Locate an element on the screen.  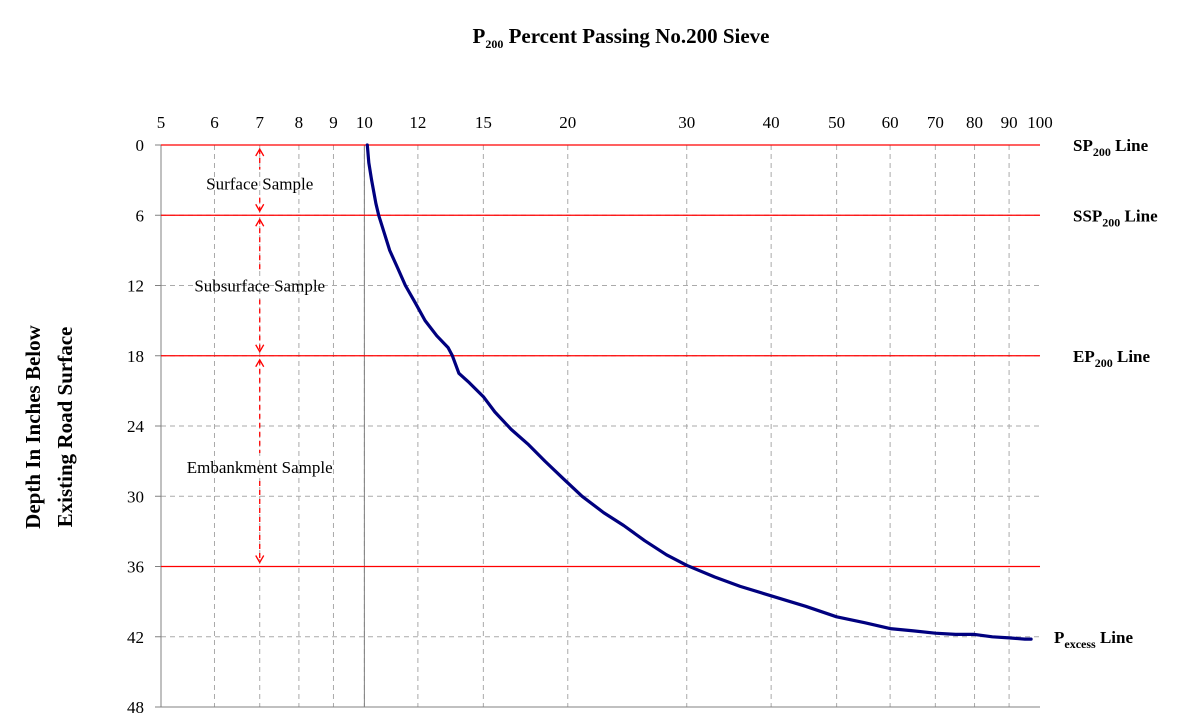
reference-line-label: Pexcess Line is located at coordinates (1093, 639).